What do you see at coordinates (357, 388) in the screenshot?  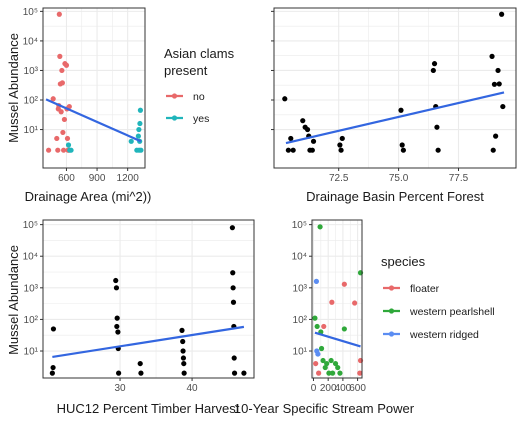 I see `x-tick-label: 600` at bounding box center [357, 388].